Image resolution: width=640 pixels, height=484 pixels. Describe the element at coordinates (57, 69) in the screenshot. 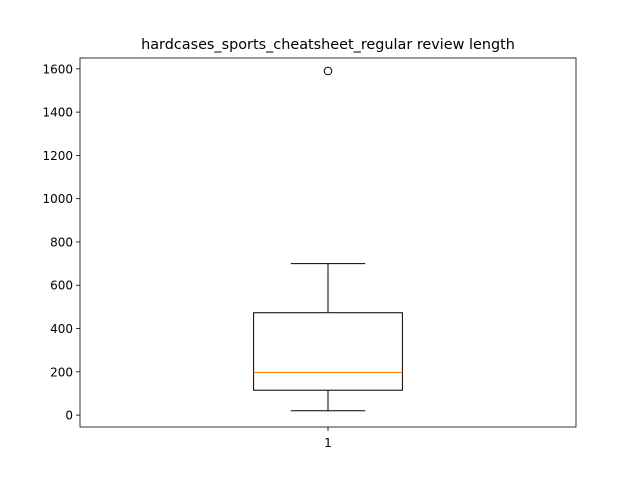

I see `y-tick-label: 1600` at that location.